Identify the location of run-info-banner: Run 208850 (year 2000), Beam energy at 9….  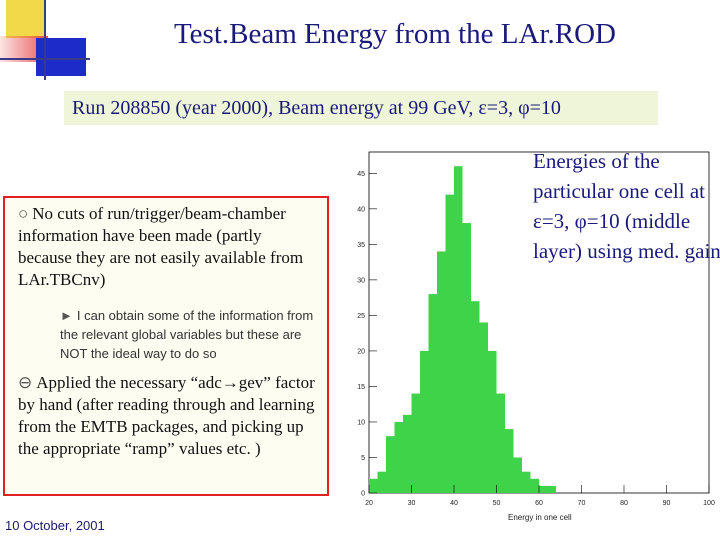
(361, 108).